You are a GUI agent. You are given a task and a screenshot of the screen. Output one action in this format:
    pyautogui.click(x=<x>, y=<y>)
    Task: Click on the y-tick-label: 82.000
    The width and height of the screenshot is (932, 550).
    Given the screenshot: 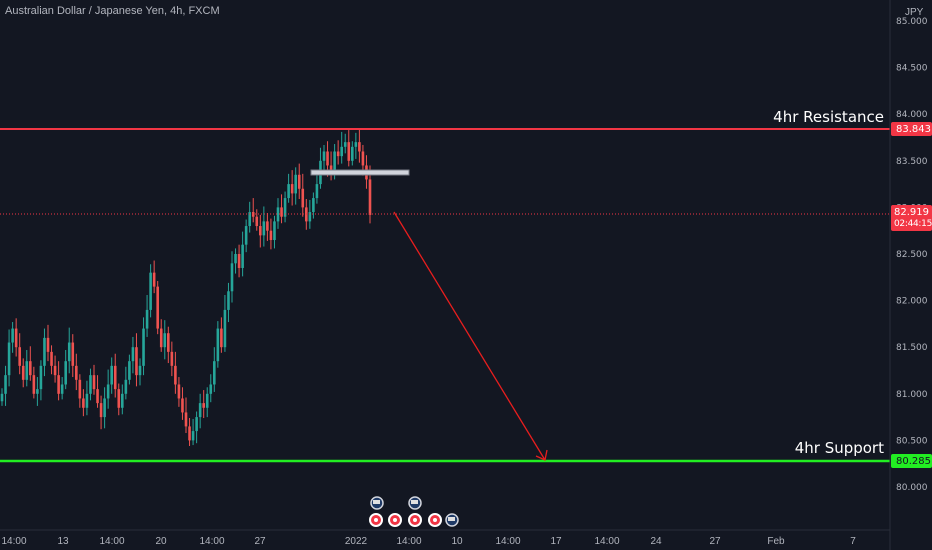 What is the action you would take?
    pyautogui.click(x=912, y=302)
    